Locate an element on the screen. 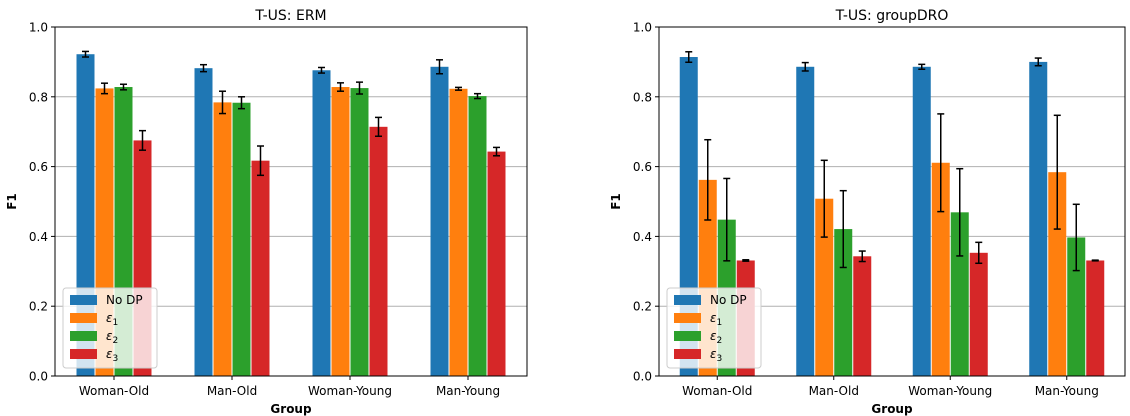 The image size is (1130, 416). chart-title: T-US: groupDRO is located at coordinates (892, 16).